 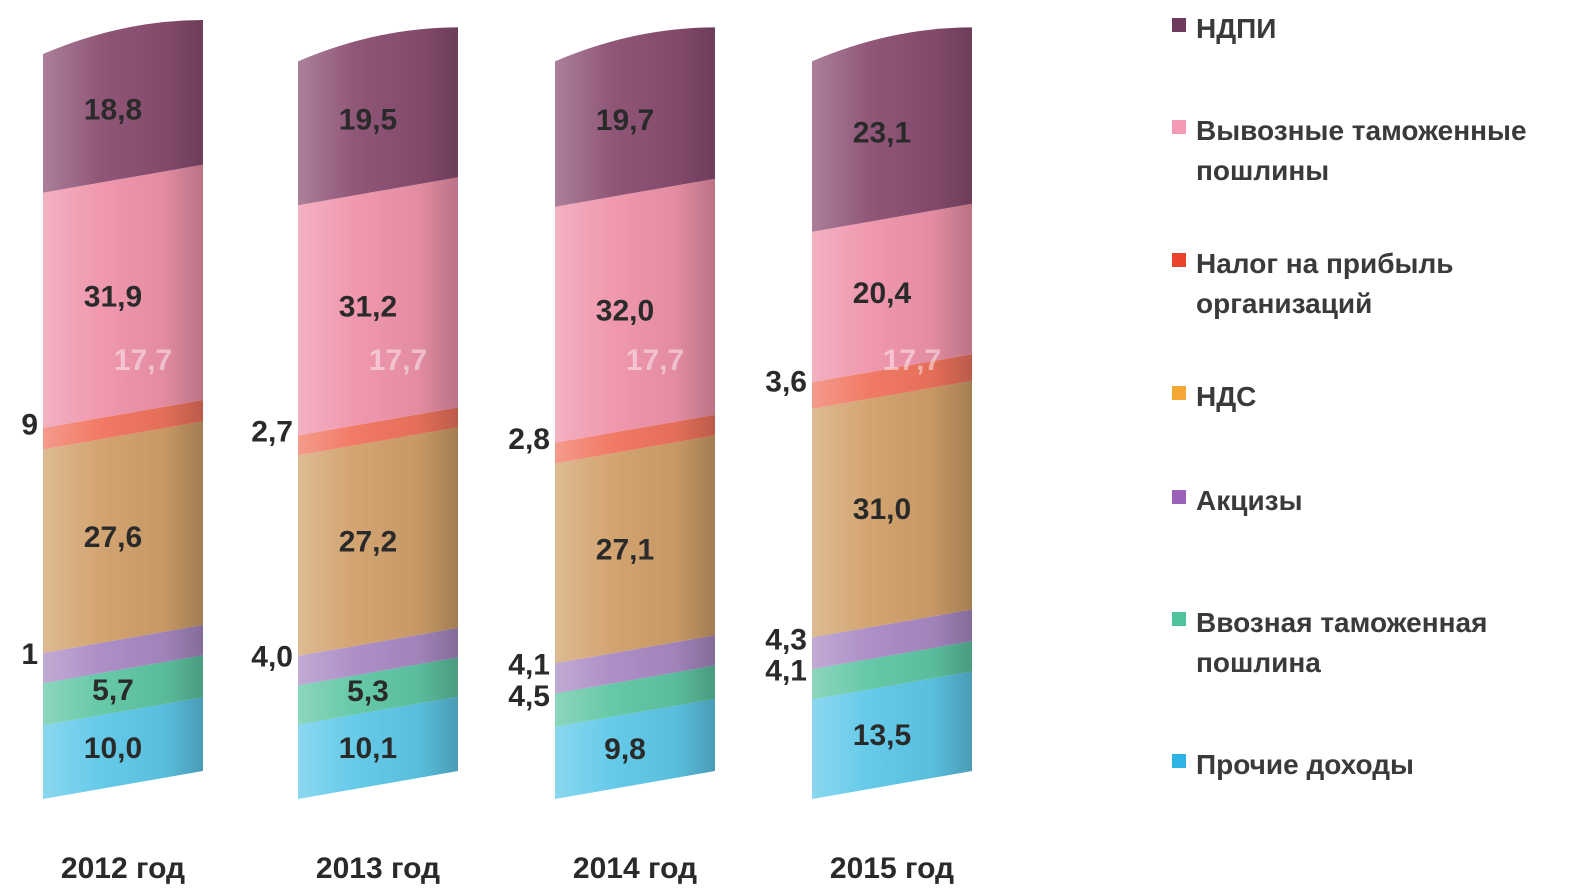 I want to click on data-label: 4,3, so click(x=786, y=639).